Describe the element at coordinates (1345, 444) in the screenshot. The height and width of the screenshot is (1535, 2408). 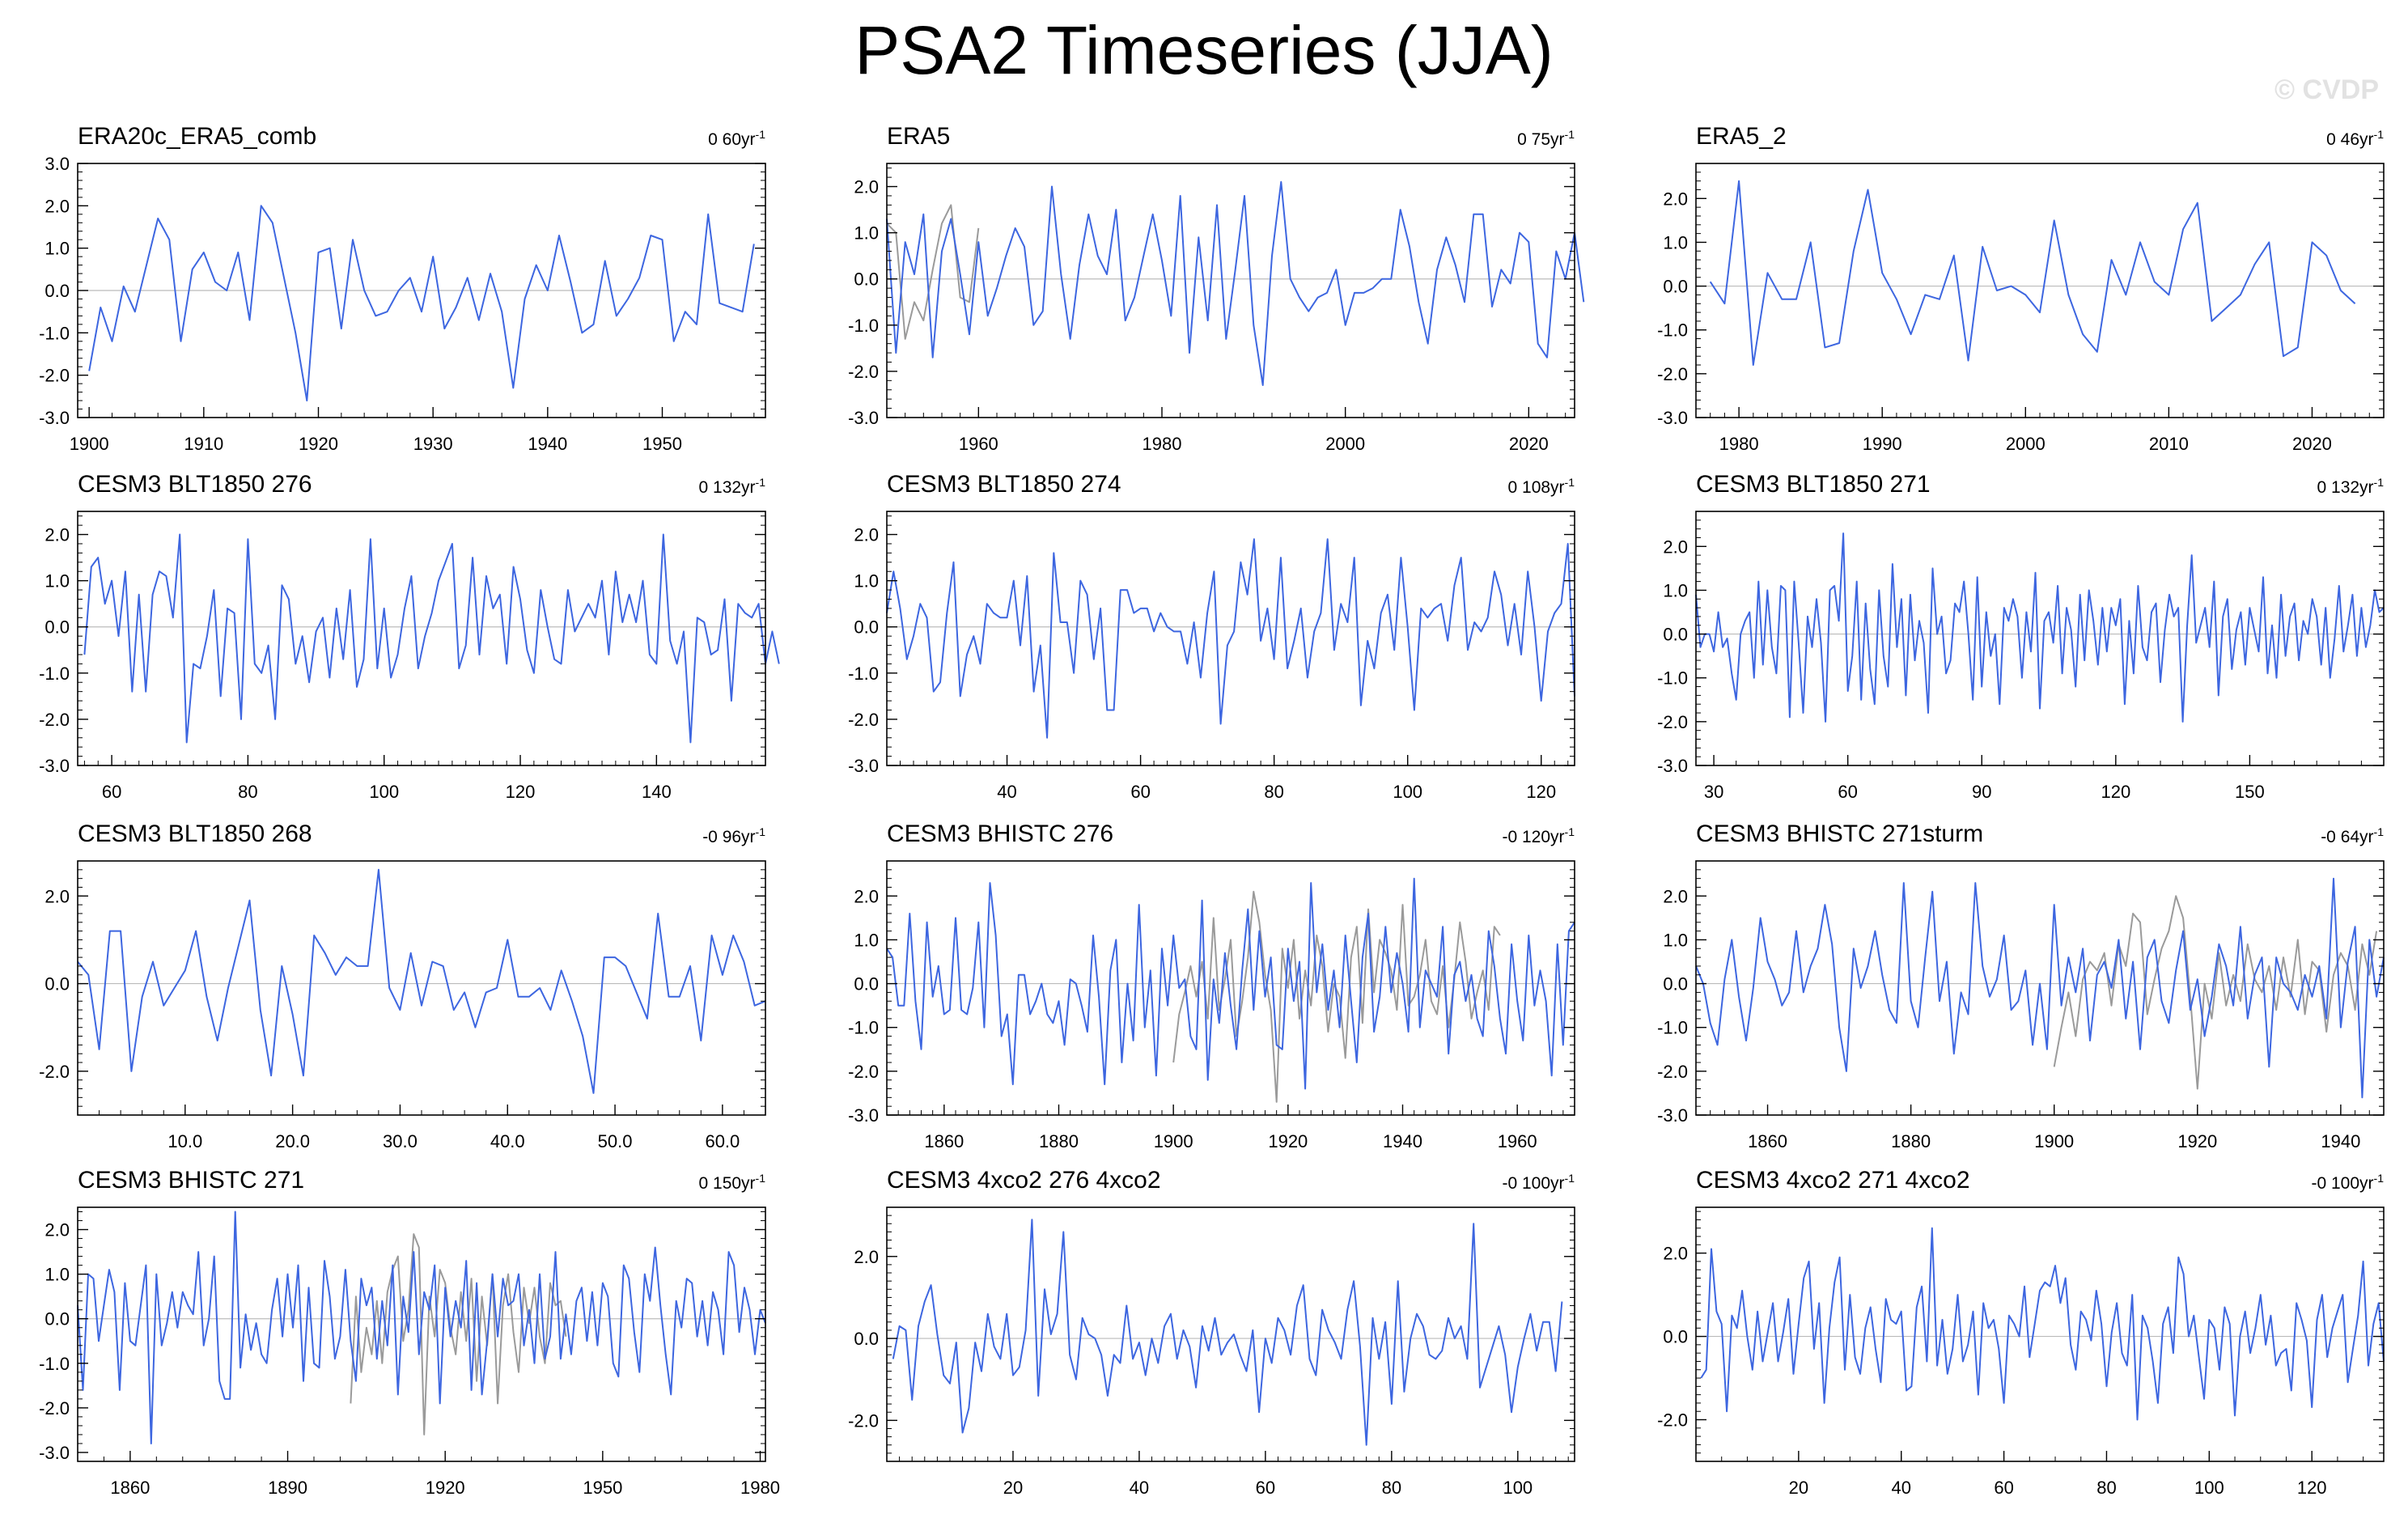
I see `x-tick-label: 2000` at that location.